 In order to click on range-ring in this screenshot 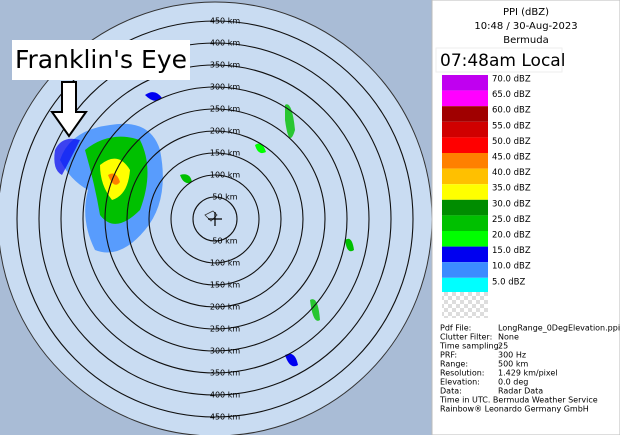, I will do `click(215, 219)`.